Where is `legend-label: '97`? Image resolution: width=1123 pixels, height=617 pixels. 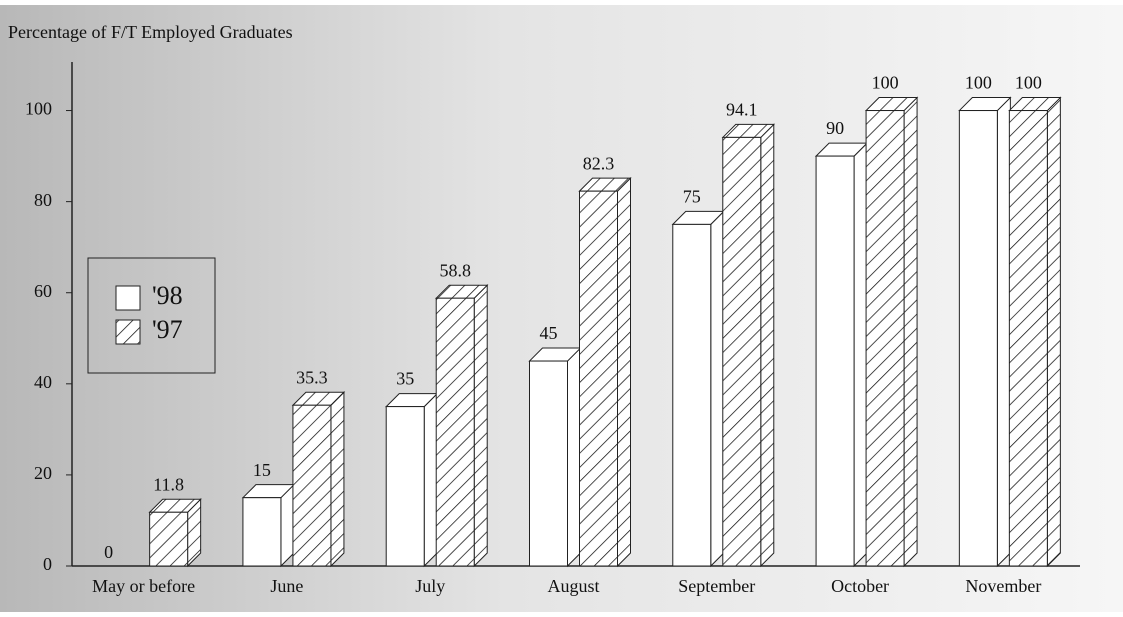
legend-label: '97 is located at coordinates (167, 329).